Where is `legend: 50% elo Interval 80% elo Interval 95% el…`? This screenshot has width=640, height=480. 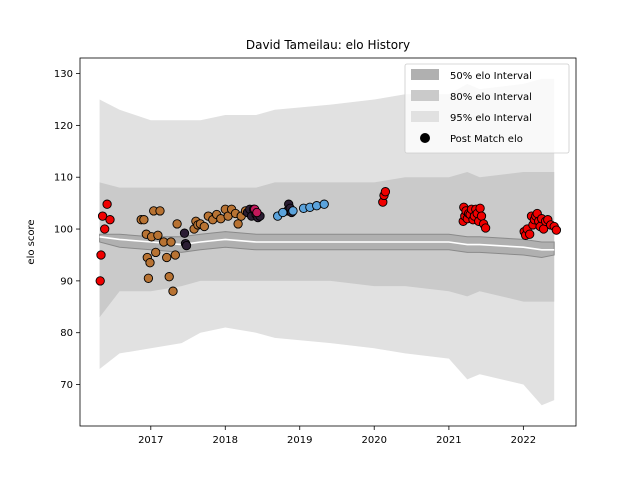 legend: 50% elo Interval 80% elo Interval 95% el… is located at coordinates (487, 108).